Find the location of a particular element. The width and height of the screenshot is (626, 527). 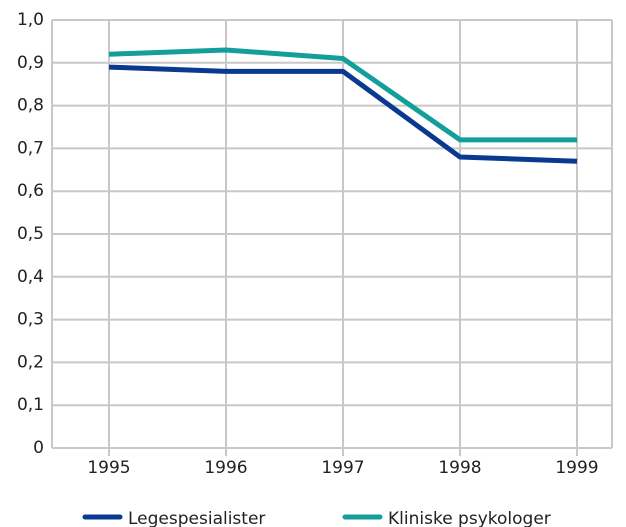

y-tick-label: 0,7 is located at coordinates (30, 148).